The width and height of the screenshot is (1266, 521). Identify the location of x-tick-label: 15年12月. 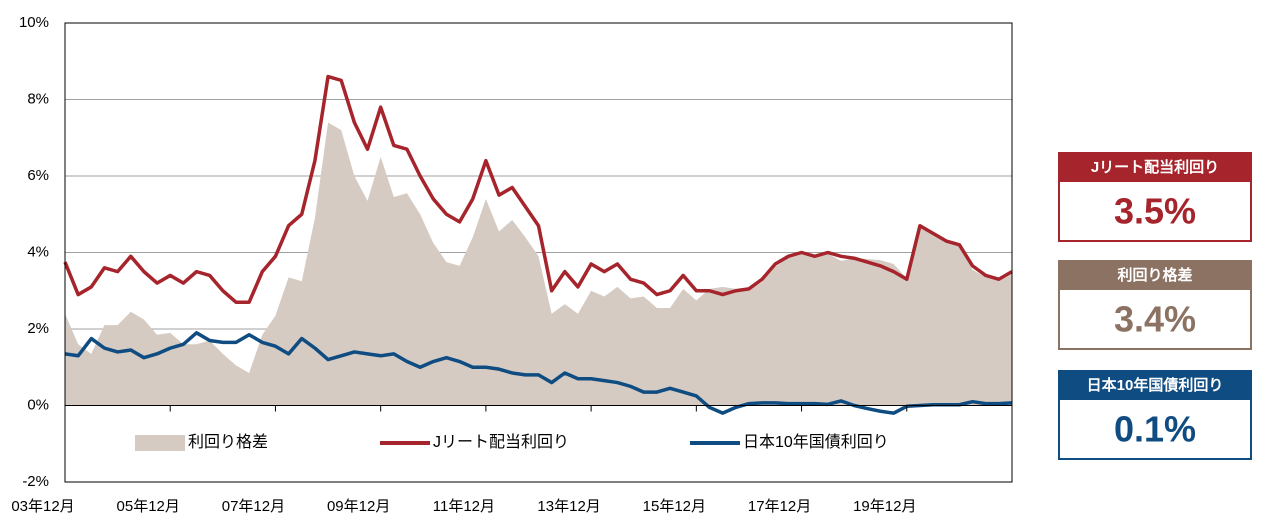
(674, 506).